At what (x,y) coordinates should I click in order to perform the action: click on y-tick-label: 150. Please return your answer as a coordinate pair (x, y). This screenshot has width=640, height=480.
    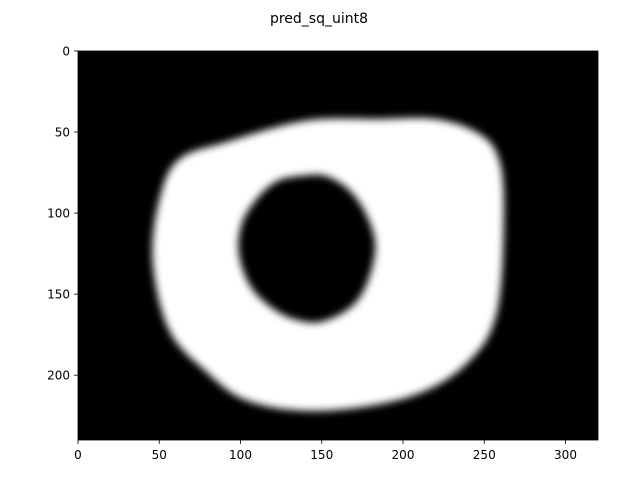
    Looking at the image, I should click on (58, 295).